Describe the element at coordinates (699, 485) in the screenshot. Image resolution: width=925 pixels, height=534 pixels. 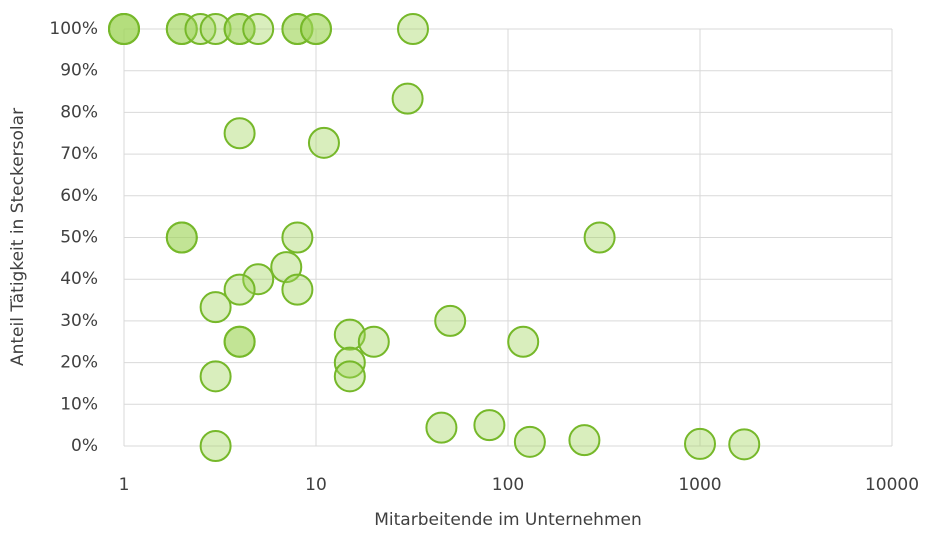
I see `x-tick-label: 1000` at that location.